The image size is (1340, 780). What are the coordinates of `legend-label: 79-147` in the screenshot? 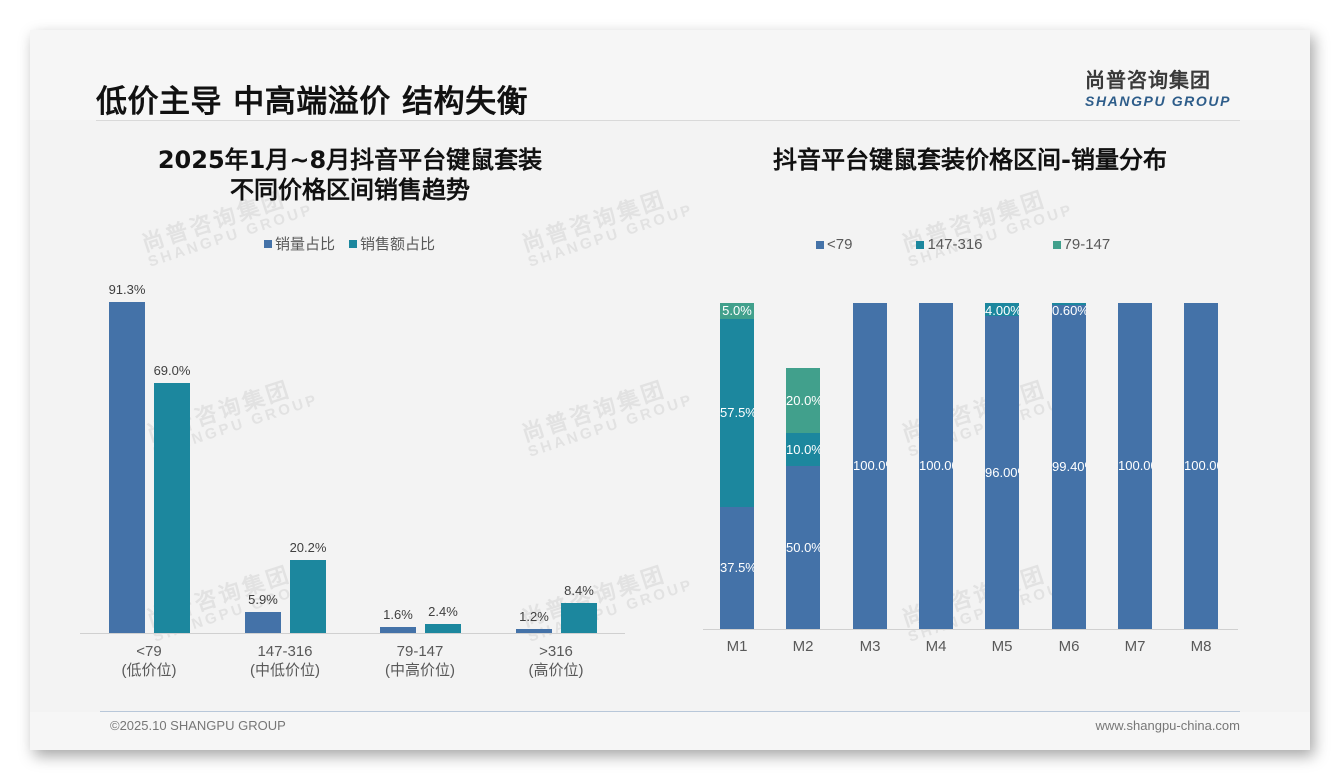 It's located at (1087, 244).